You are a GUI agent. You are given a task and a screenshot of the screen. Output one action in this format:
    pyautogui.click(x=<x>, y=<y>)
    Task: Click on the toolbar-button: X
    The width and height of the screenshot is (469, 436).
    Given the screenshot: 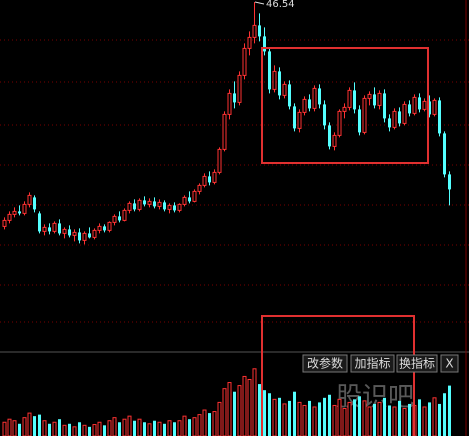 What is the action you would take?
    pyautogui.click(x=449, y=363)
    